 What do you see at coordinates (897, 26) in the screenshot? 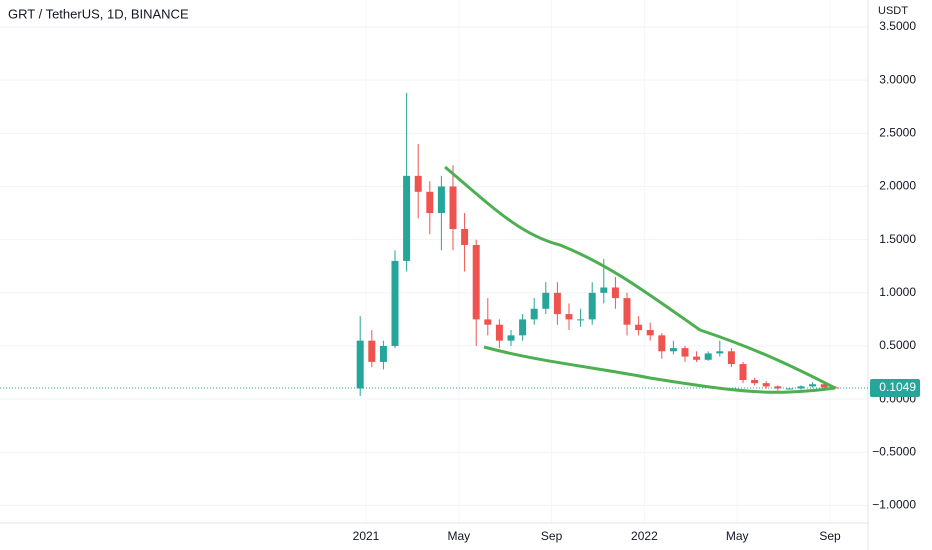
I see `y-tick-label: 3.5000` at bounding box center [897, 26].